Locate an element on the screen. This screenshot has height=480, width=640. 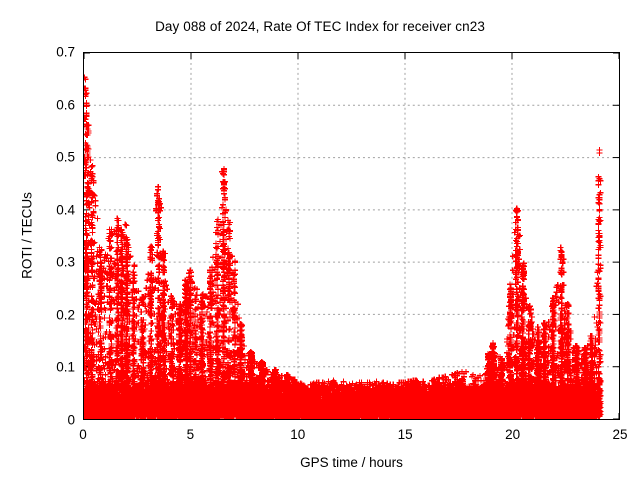
x-axis-tick-labels: 0 5 10 15 20 25 is located at coordinates (351, 437).